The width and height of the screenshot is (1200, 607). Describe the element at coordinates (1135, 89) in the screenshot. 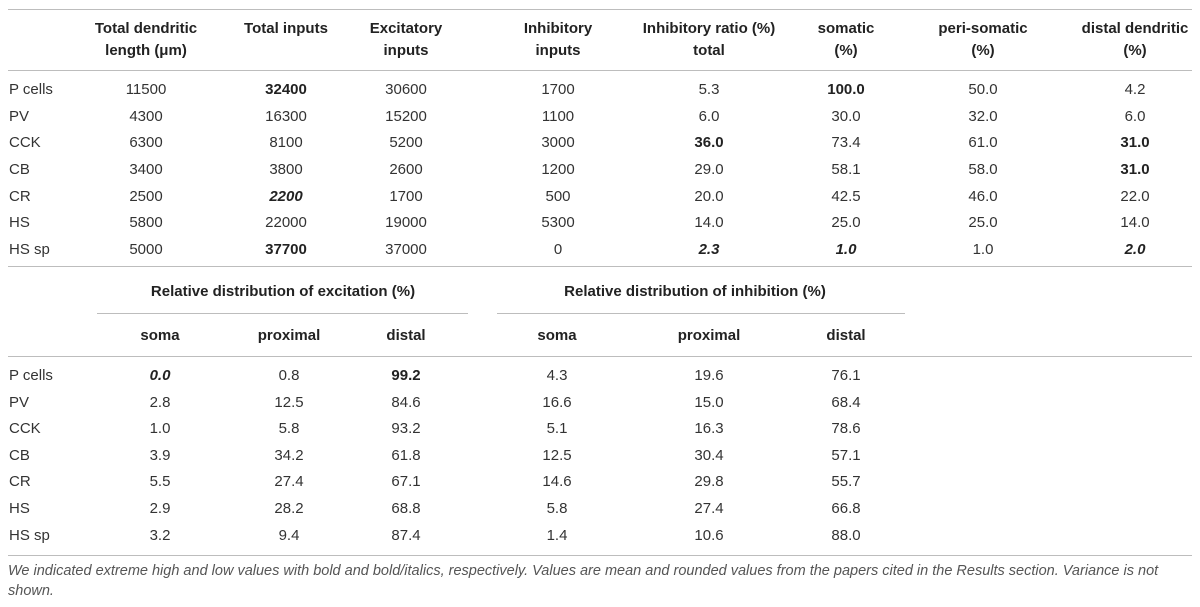

I see `table1-cell: 4.2` at that location.